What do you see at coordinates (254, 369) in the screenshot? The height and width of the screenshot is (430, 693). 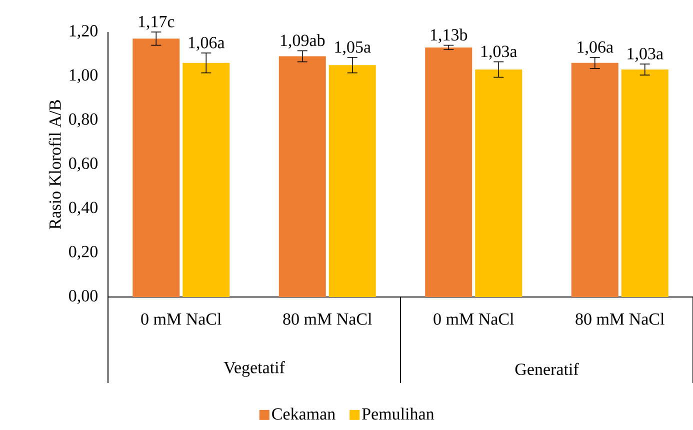 I see `text: Vegetatif` at bounding box center [254, 369].